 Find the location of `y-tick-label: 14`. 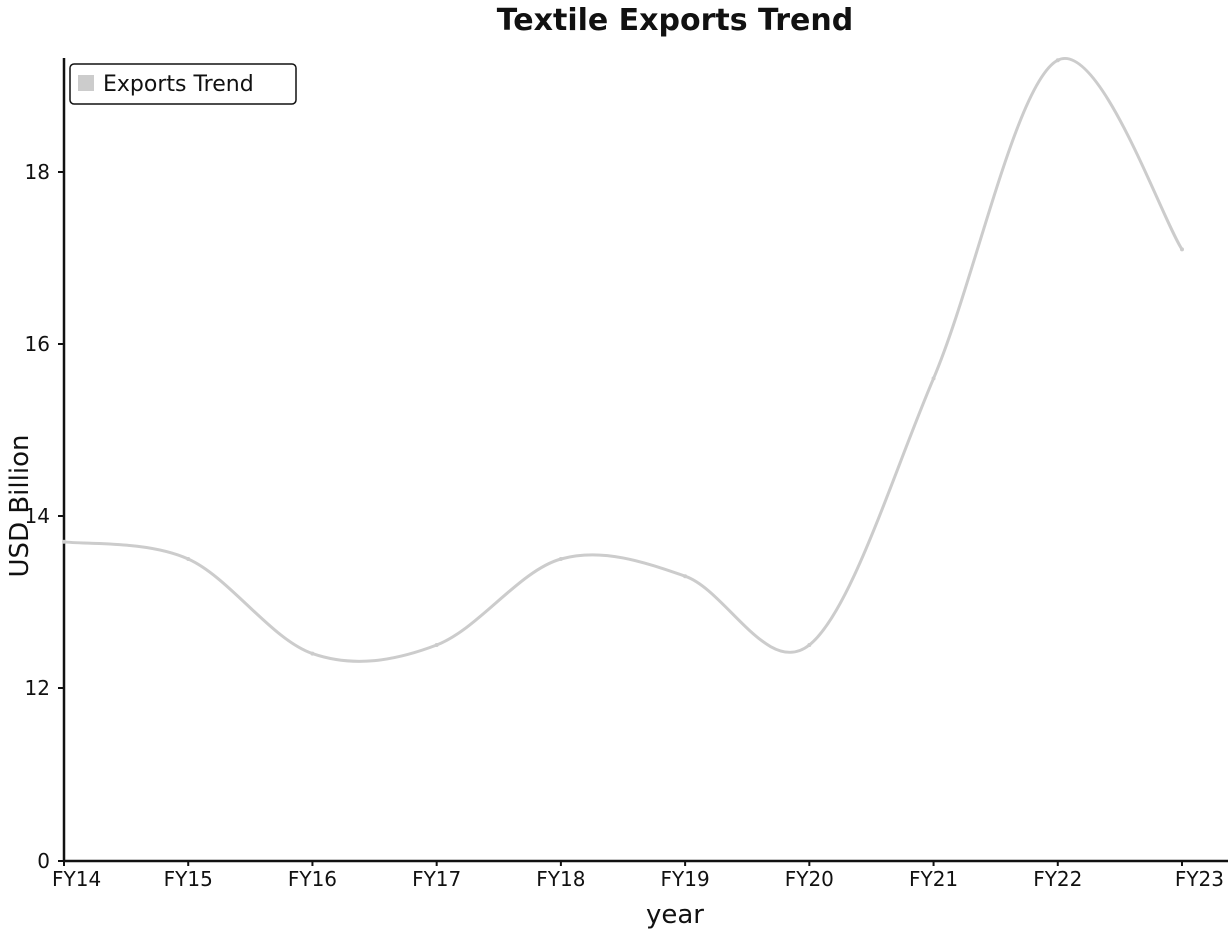

y-tick-label: 14 is located at coordinates (37, 516).